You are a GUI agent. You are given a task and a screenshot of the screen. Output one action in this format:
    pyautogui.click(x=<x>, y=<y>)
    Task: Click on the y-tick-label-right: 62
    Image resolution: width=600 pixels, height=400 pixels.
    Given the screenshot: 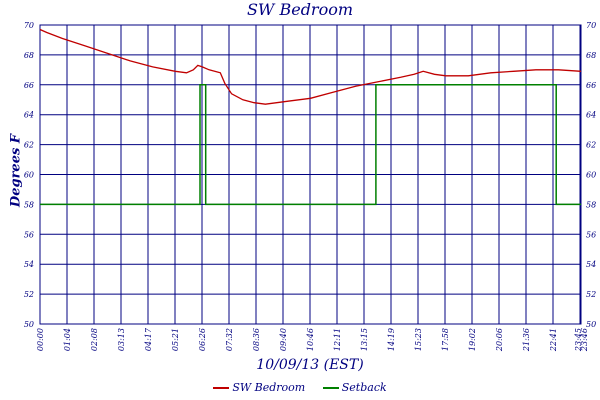 What is the action you would take?
    pyautogui.click(x=591, y=145)
    